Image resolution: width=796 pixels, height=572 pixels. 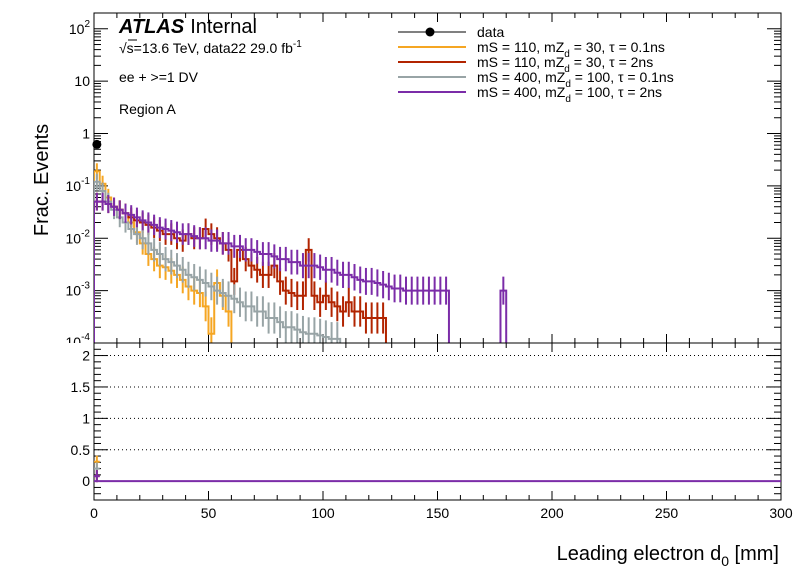 I want to click on legend-label: mS = 400, mZd = 100, τ = 0.1ns, so click(x=575, y=79).